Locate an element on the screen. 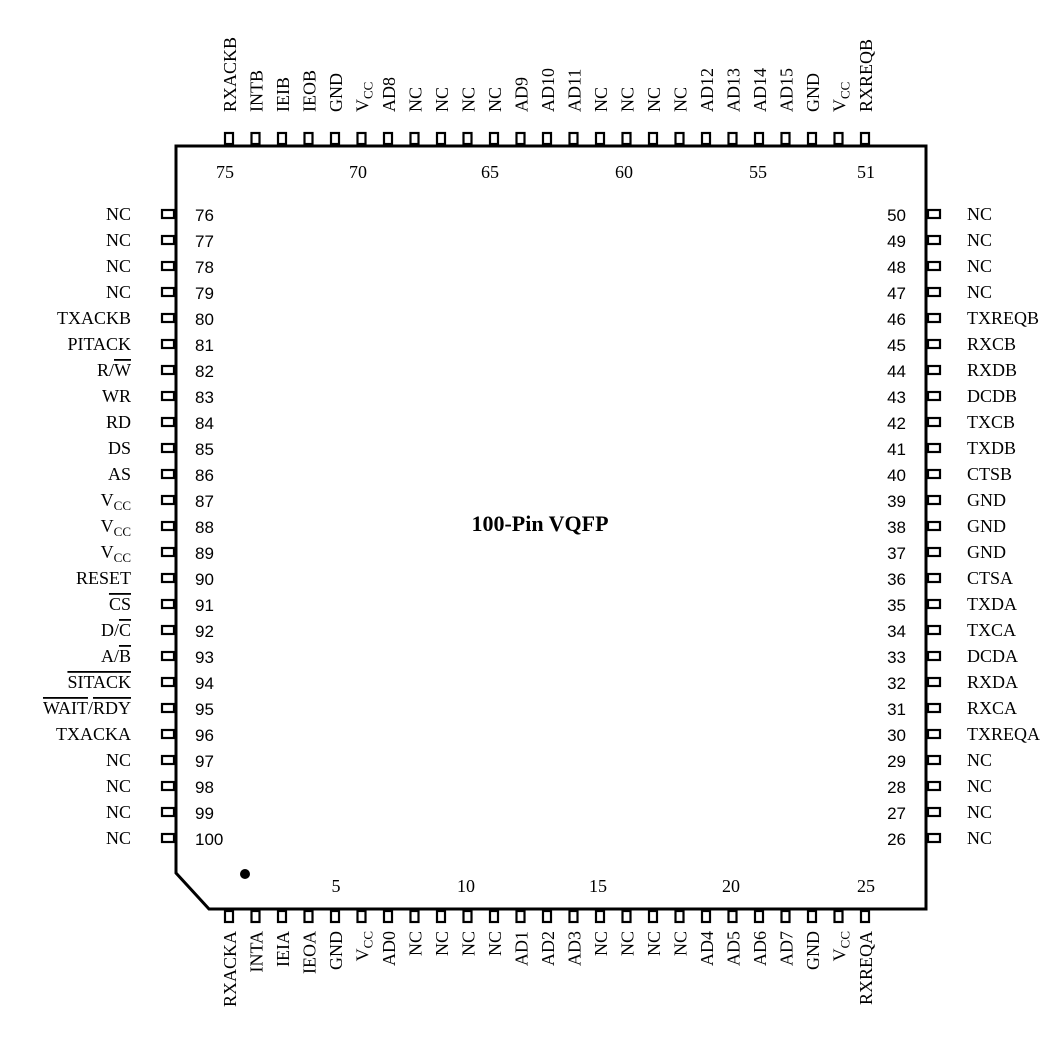 The width and height of the screenshot is (1064, 1053). pin-label: AD14 is located at coordinates (760, 90).